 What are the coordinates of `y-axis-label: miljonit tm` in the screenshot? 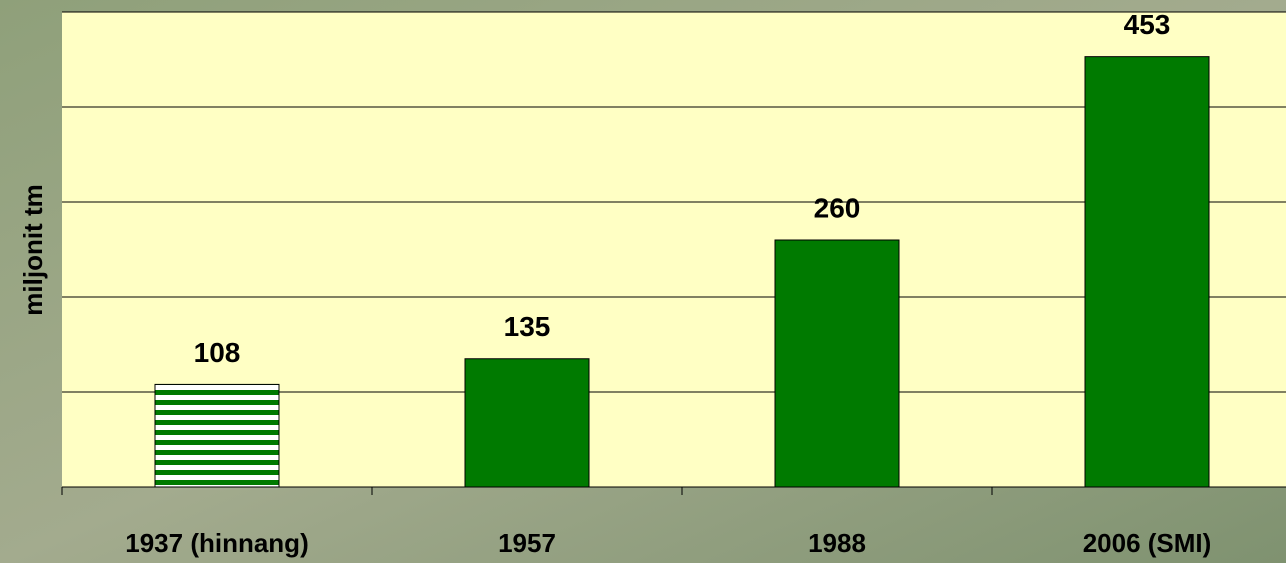 It's located at (33, 249).